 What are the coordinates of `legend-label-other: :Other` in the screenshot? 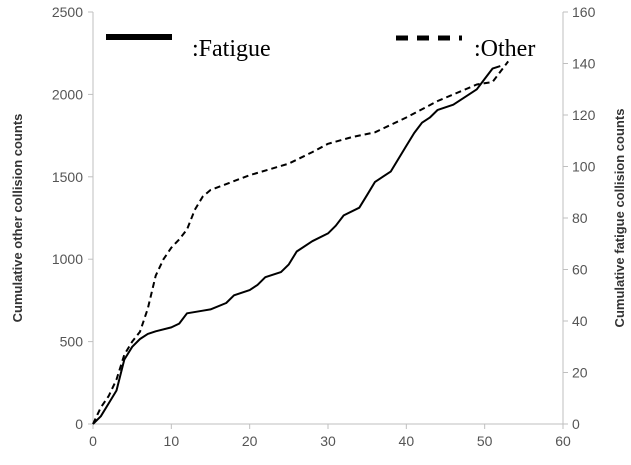 It's located at (504, 49).